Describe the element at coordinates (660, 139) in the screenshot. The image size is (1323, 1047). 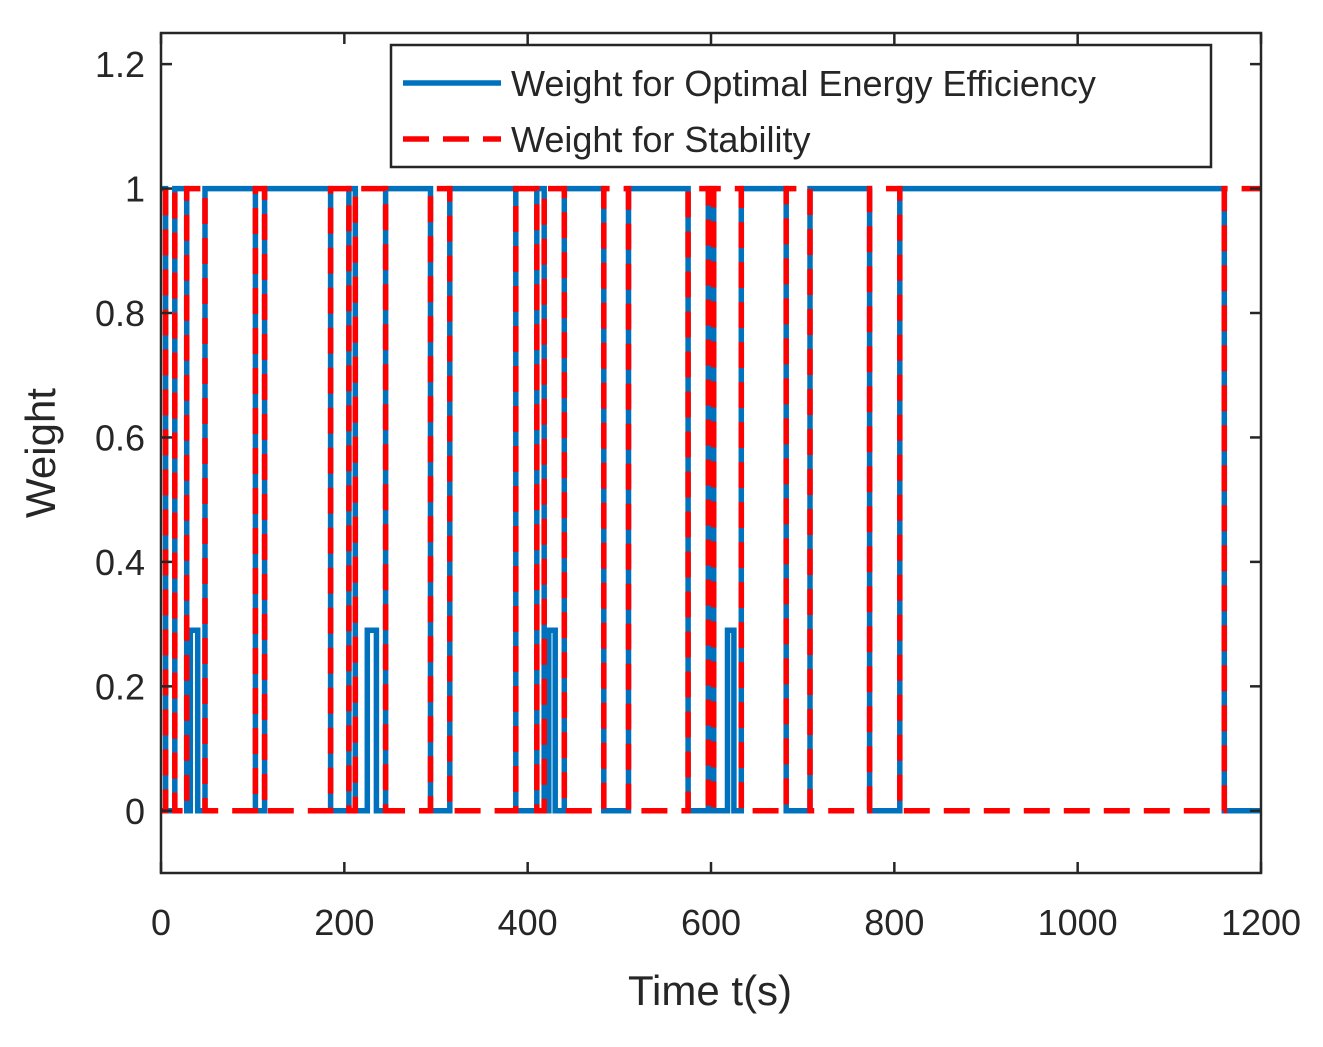
I see `legend-label: Weight for Stability` at that location.